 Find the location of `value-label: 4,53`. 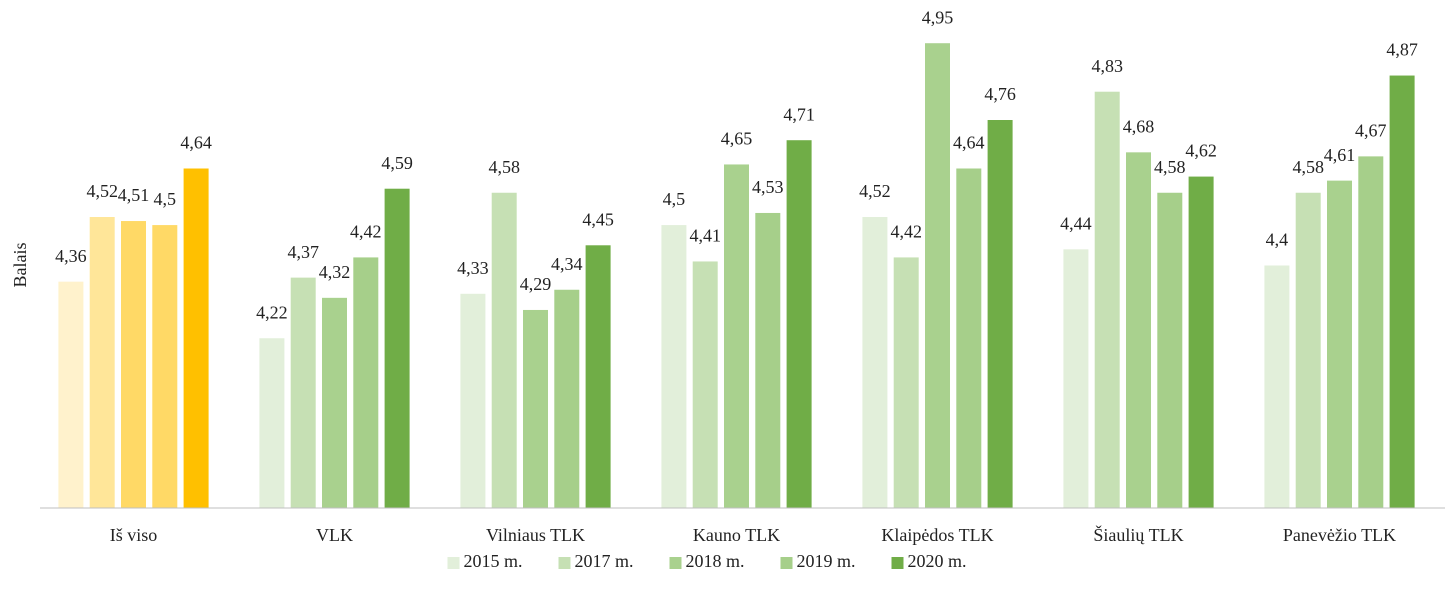

value-label: 4,53 is located at coordinates (768, 187).